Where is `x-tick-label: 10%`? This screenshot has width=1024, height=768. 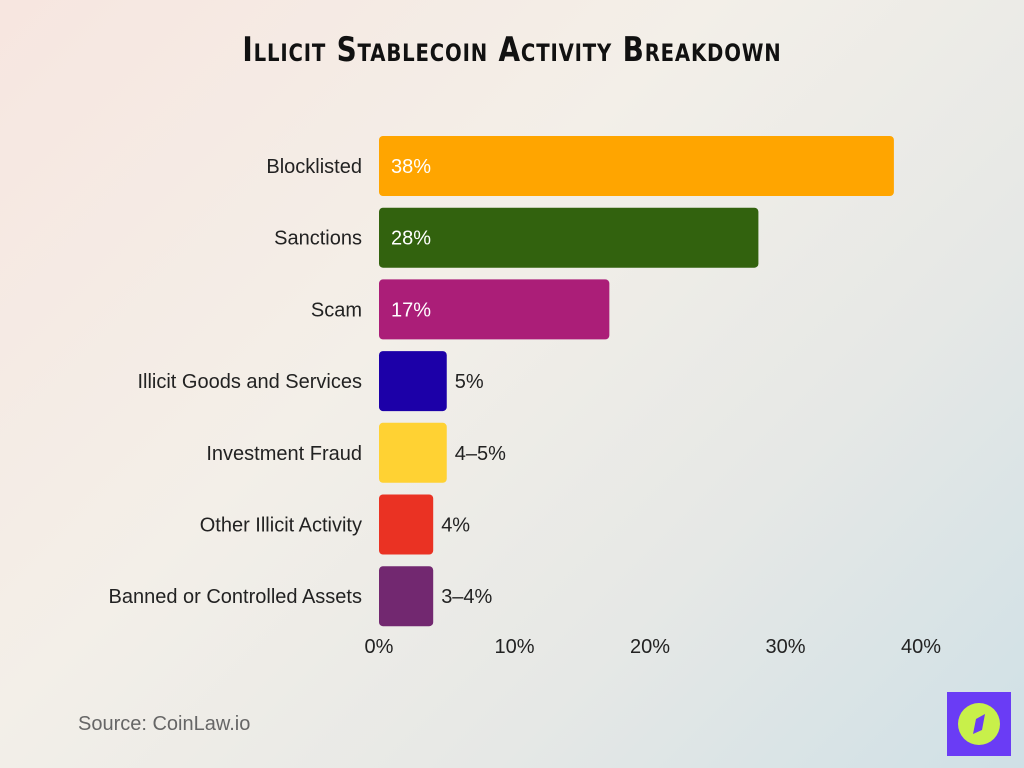 x-tick-label: 10% is located at coordinates (514, 647).